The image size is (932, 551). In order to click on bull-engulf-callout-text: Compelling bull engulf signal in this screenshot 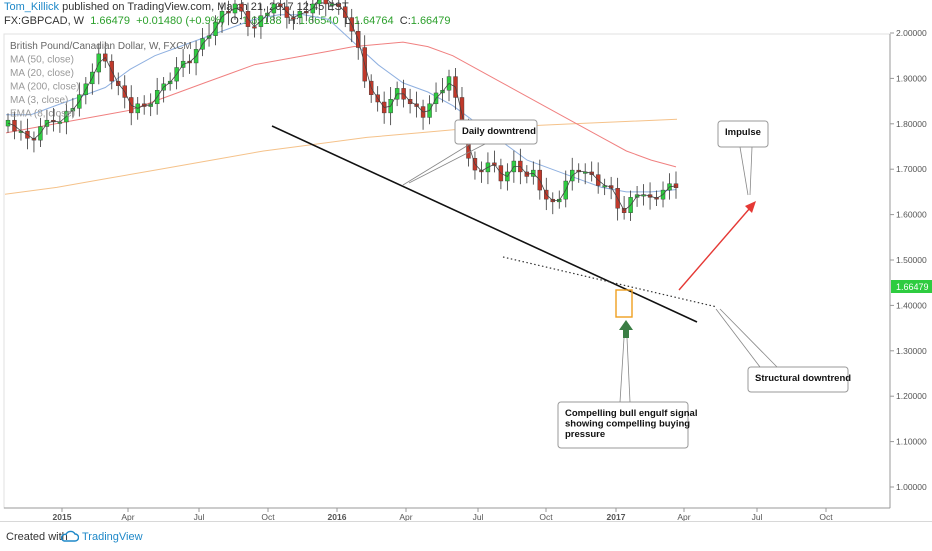, I will do `click(631, 413)`.